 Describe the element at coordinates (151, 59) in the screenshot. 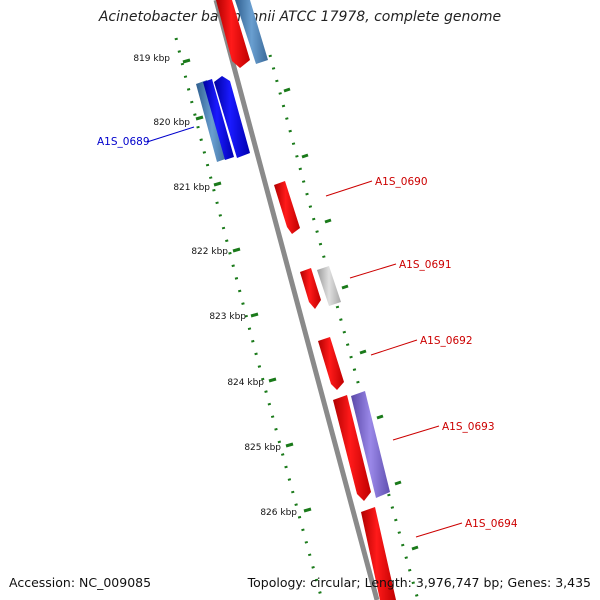

I see `tick-label-819: 819 kbp` at that location.